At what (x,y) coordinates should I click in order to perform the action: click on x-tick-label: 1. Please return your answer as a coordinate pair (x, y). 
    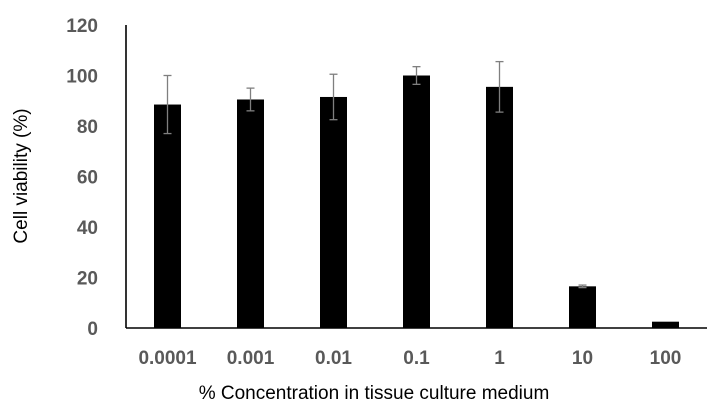
    Looking at the image, I should click on (499, 358).